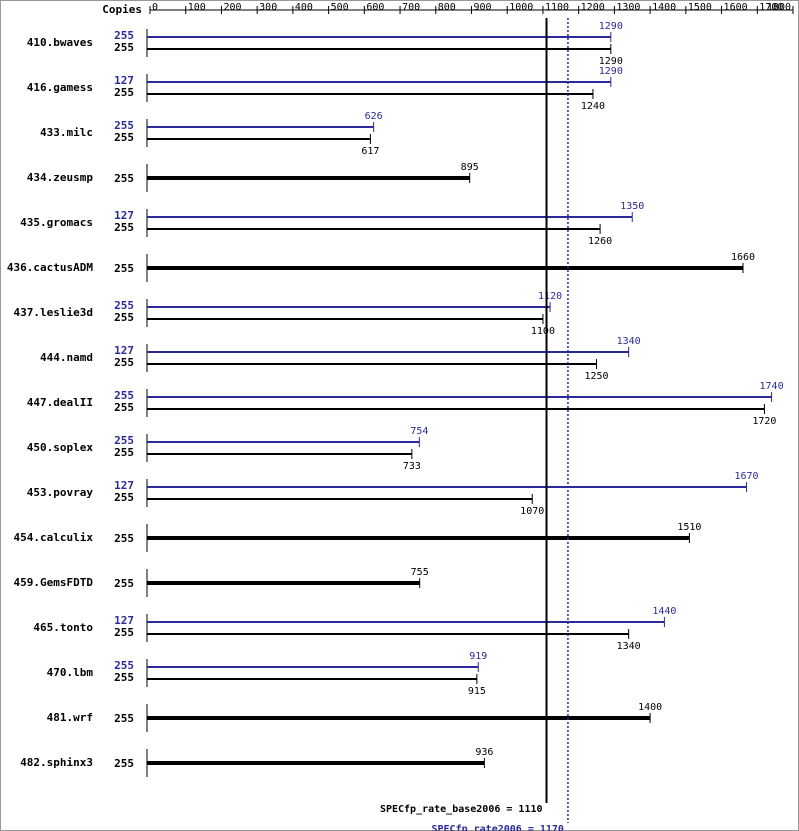 The width and height of the screenshot is (799, 831). Describe the element at coordinates (411, 7) in the screenshot. I see `x-tick-label: 700` at that location.